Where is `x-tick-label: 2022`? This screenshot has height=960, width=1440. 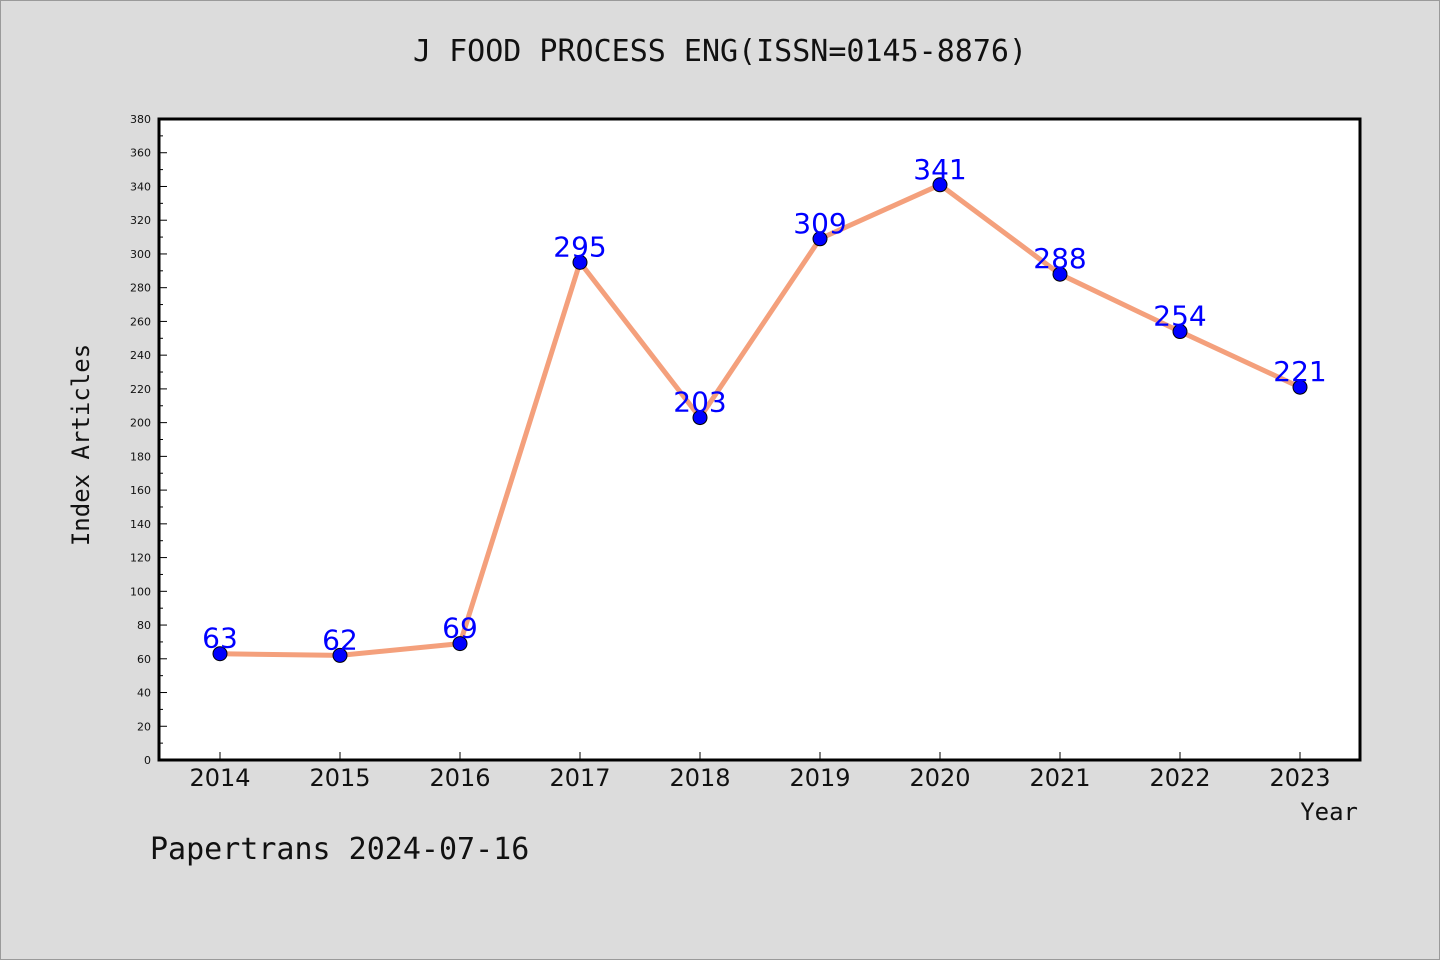
x-tick-label: 2022 is located at coordinates (1179, 778).